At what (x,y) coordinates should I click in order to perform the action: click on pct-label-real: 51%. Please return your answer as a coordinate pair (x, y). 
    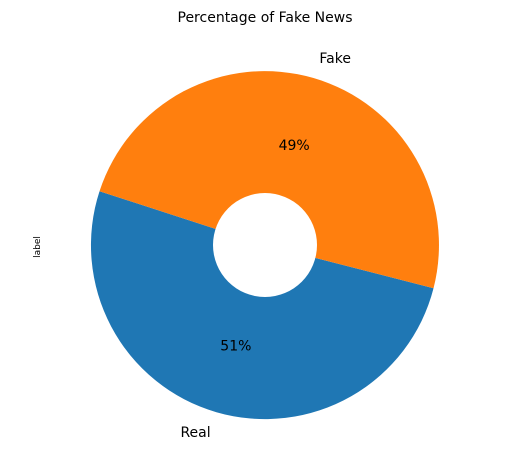
    Looking at the image, I should click on (235, 346).